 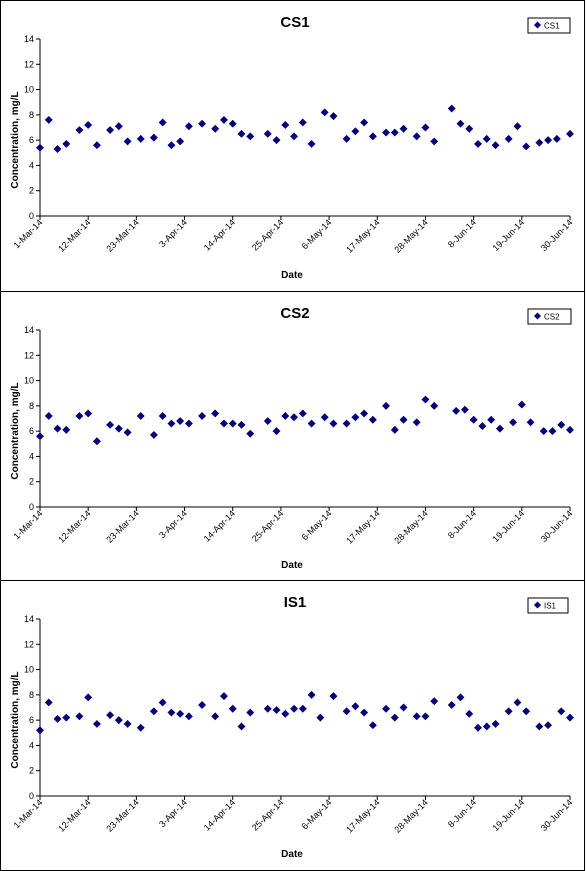 I want to click on x-tick-label: 1-Mar-14, so click(x=28, y=524).